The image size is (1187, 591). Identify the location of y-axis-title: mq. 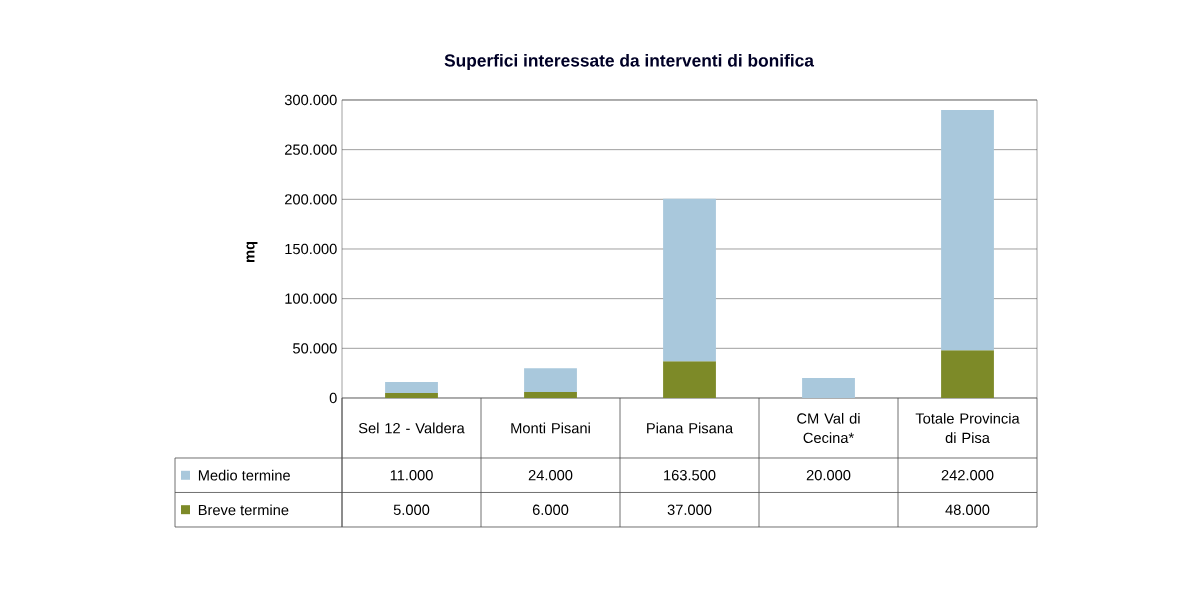
(252, 252).